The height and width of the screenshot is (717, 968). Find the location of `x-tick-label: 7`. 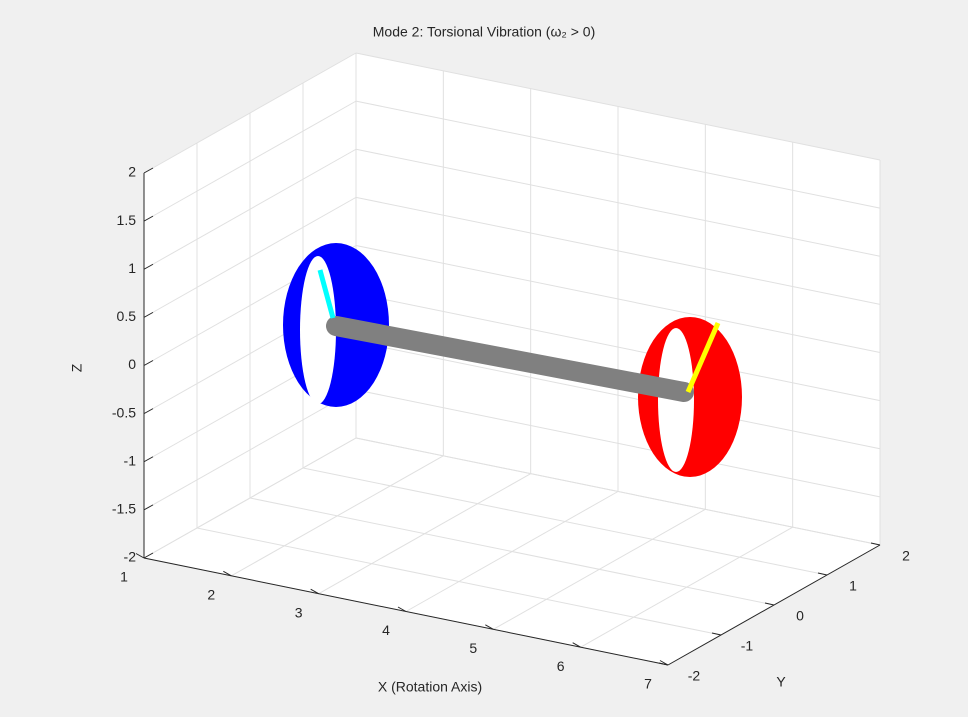

x-tick-label: 7 is located at coordinates (648, 684).